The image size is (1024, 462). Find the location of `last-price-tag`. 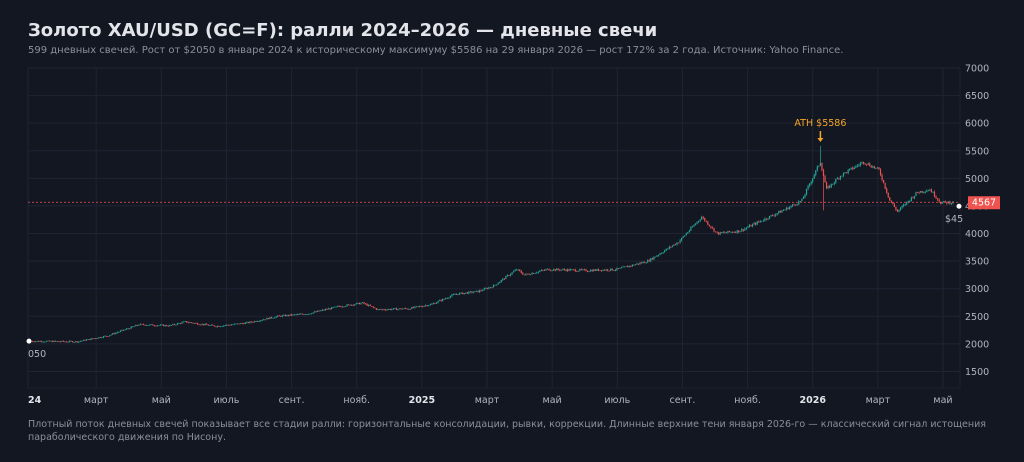

last-price-tag is located at coordinates (984, 203).